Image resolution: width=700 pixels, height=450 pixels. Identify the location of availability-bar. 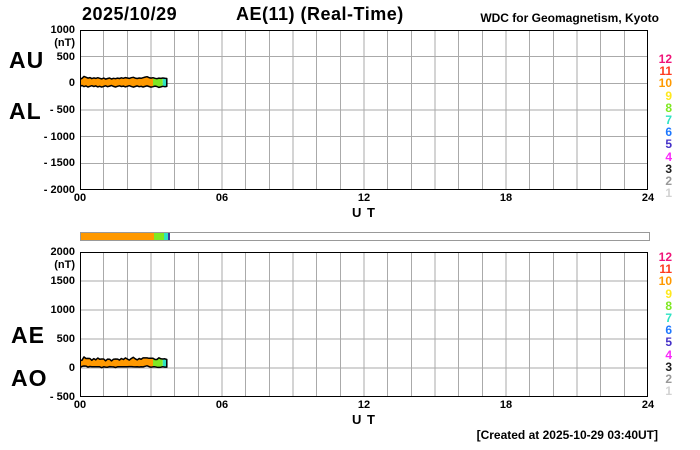
(365, 236).